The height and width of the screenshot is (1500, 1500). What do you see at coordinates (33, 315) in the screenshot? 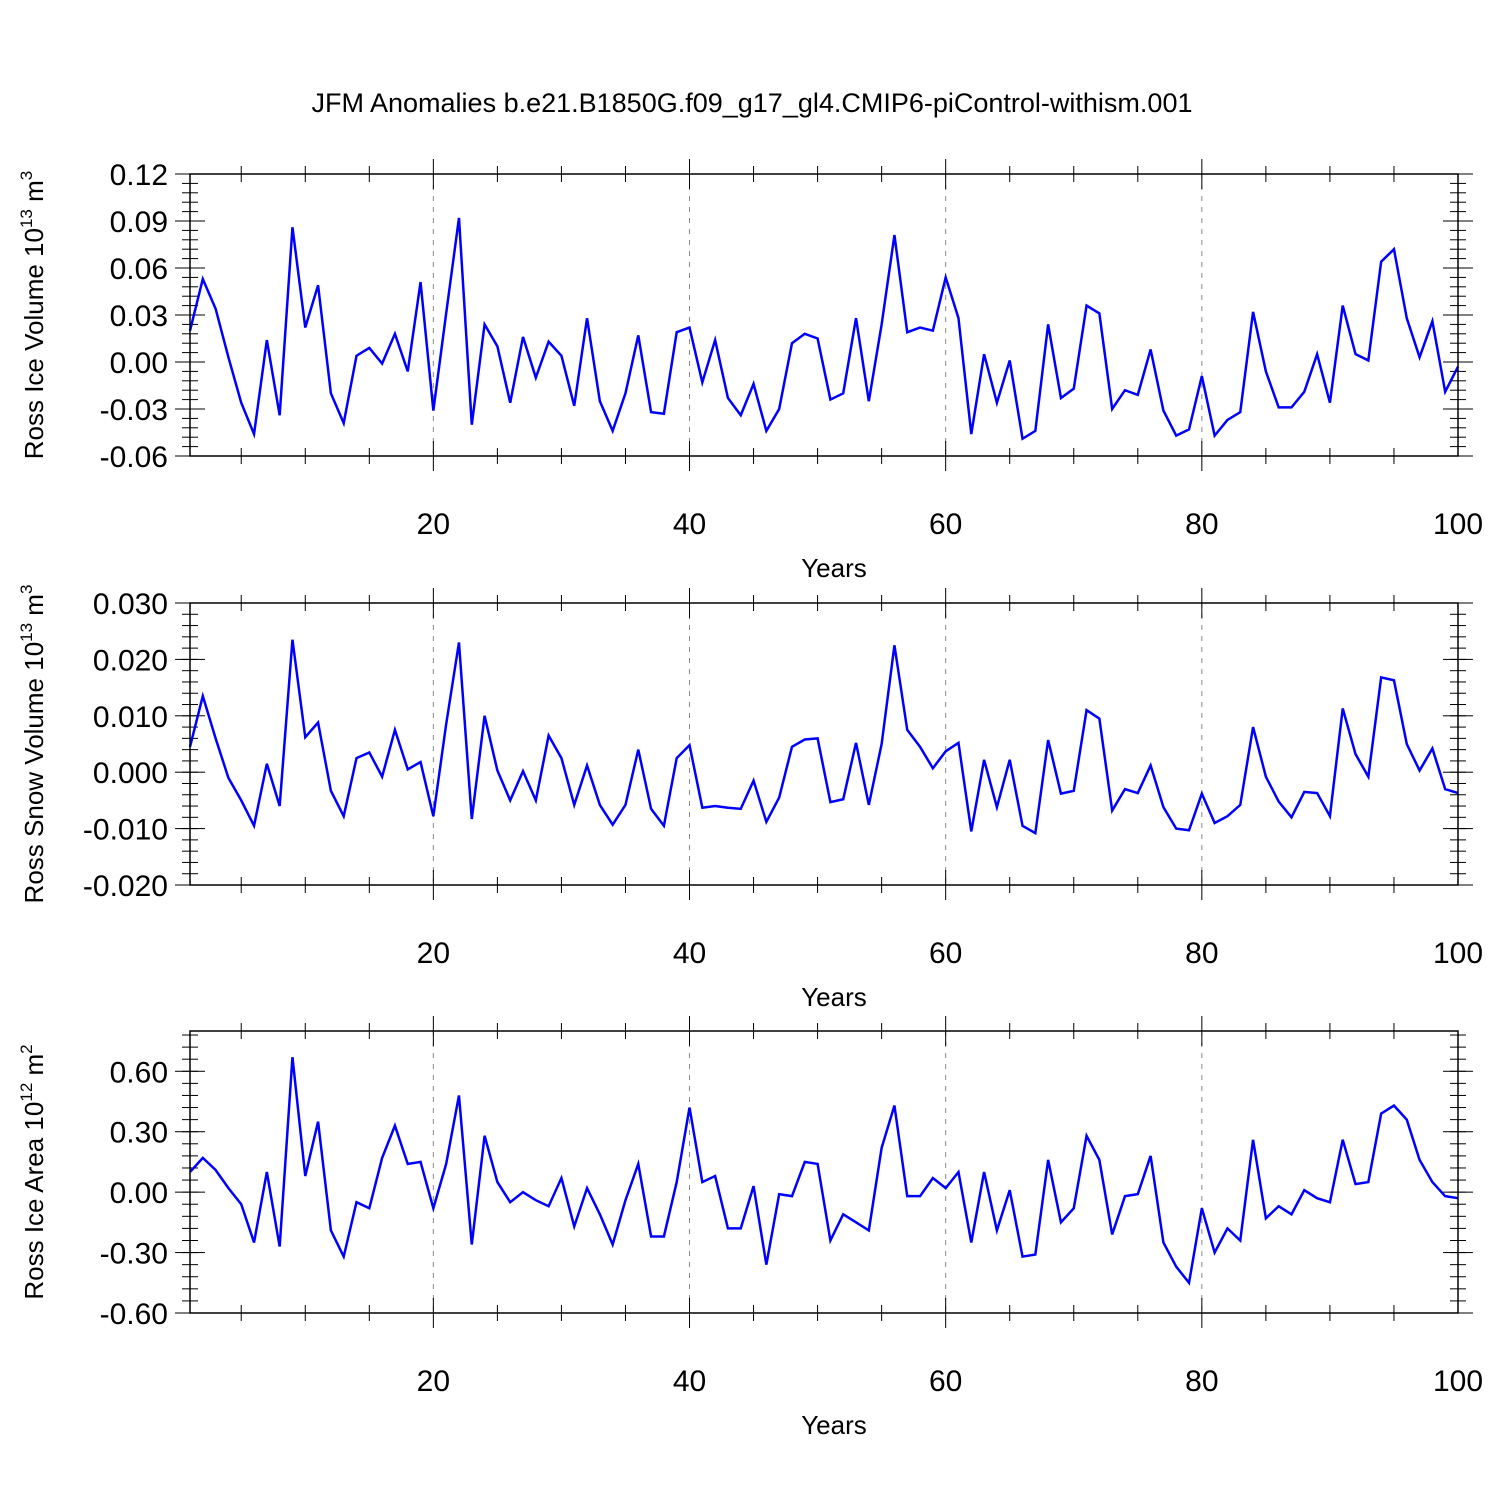
I see `y-axis-label: Ross Ice Volume 1013 m3` at bounding box center [33, 315].